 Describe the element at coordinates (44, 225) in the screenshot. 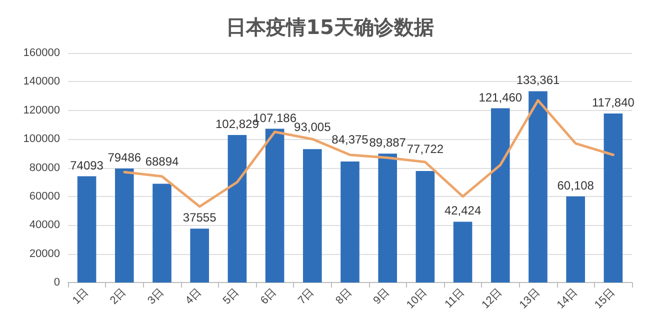

I see `y-tick-label: 40000` at that location.